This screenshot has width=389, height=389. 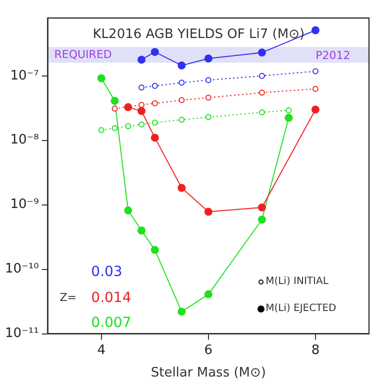 I want to click on x-tick-label: 8, so click(x=315, y=350).